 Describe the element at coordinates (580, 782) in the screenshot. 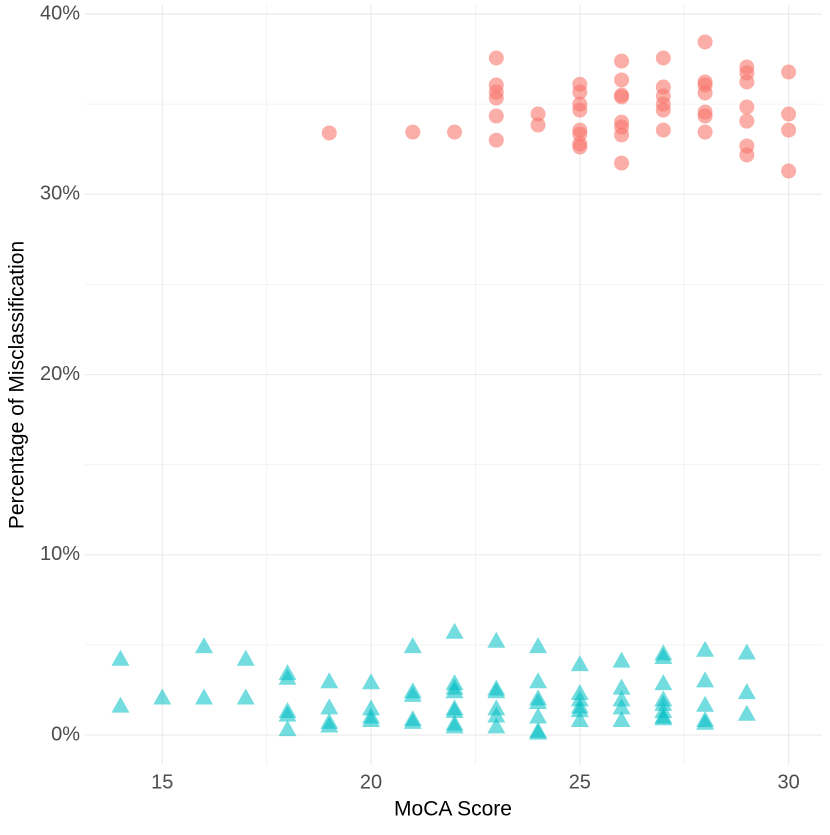

I see `x-tick-label: 25` at that location.